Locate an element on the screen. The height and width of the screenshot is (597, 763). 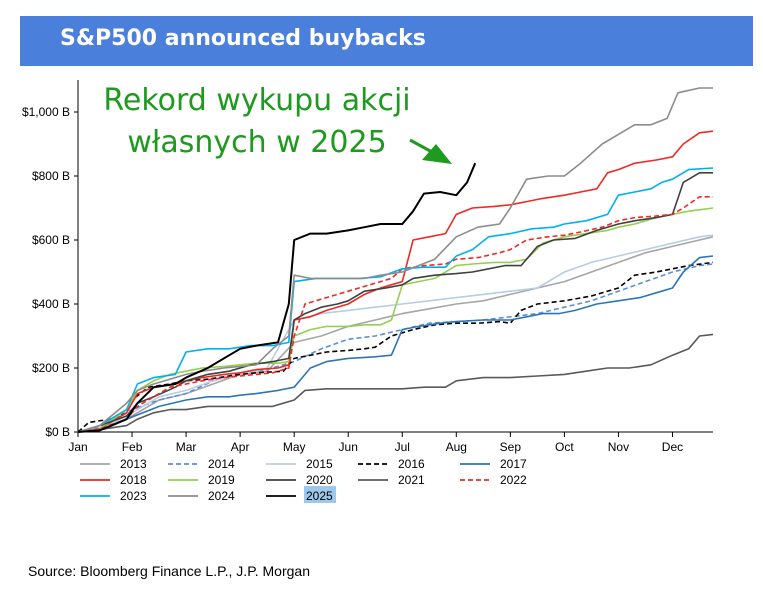
legend-label-2019: 2019 is located at coordinates (221, 480).